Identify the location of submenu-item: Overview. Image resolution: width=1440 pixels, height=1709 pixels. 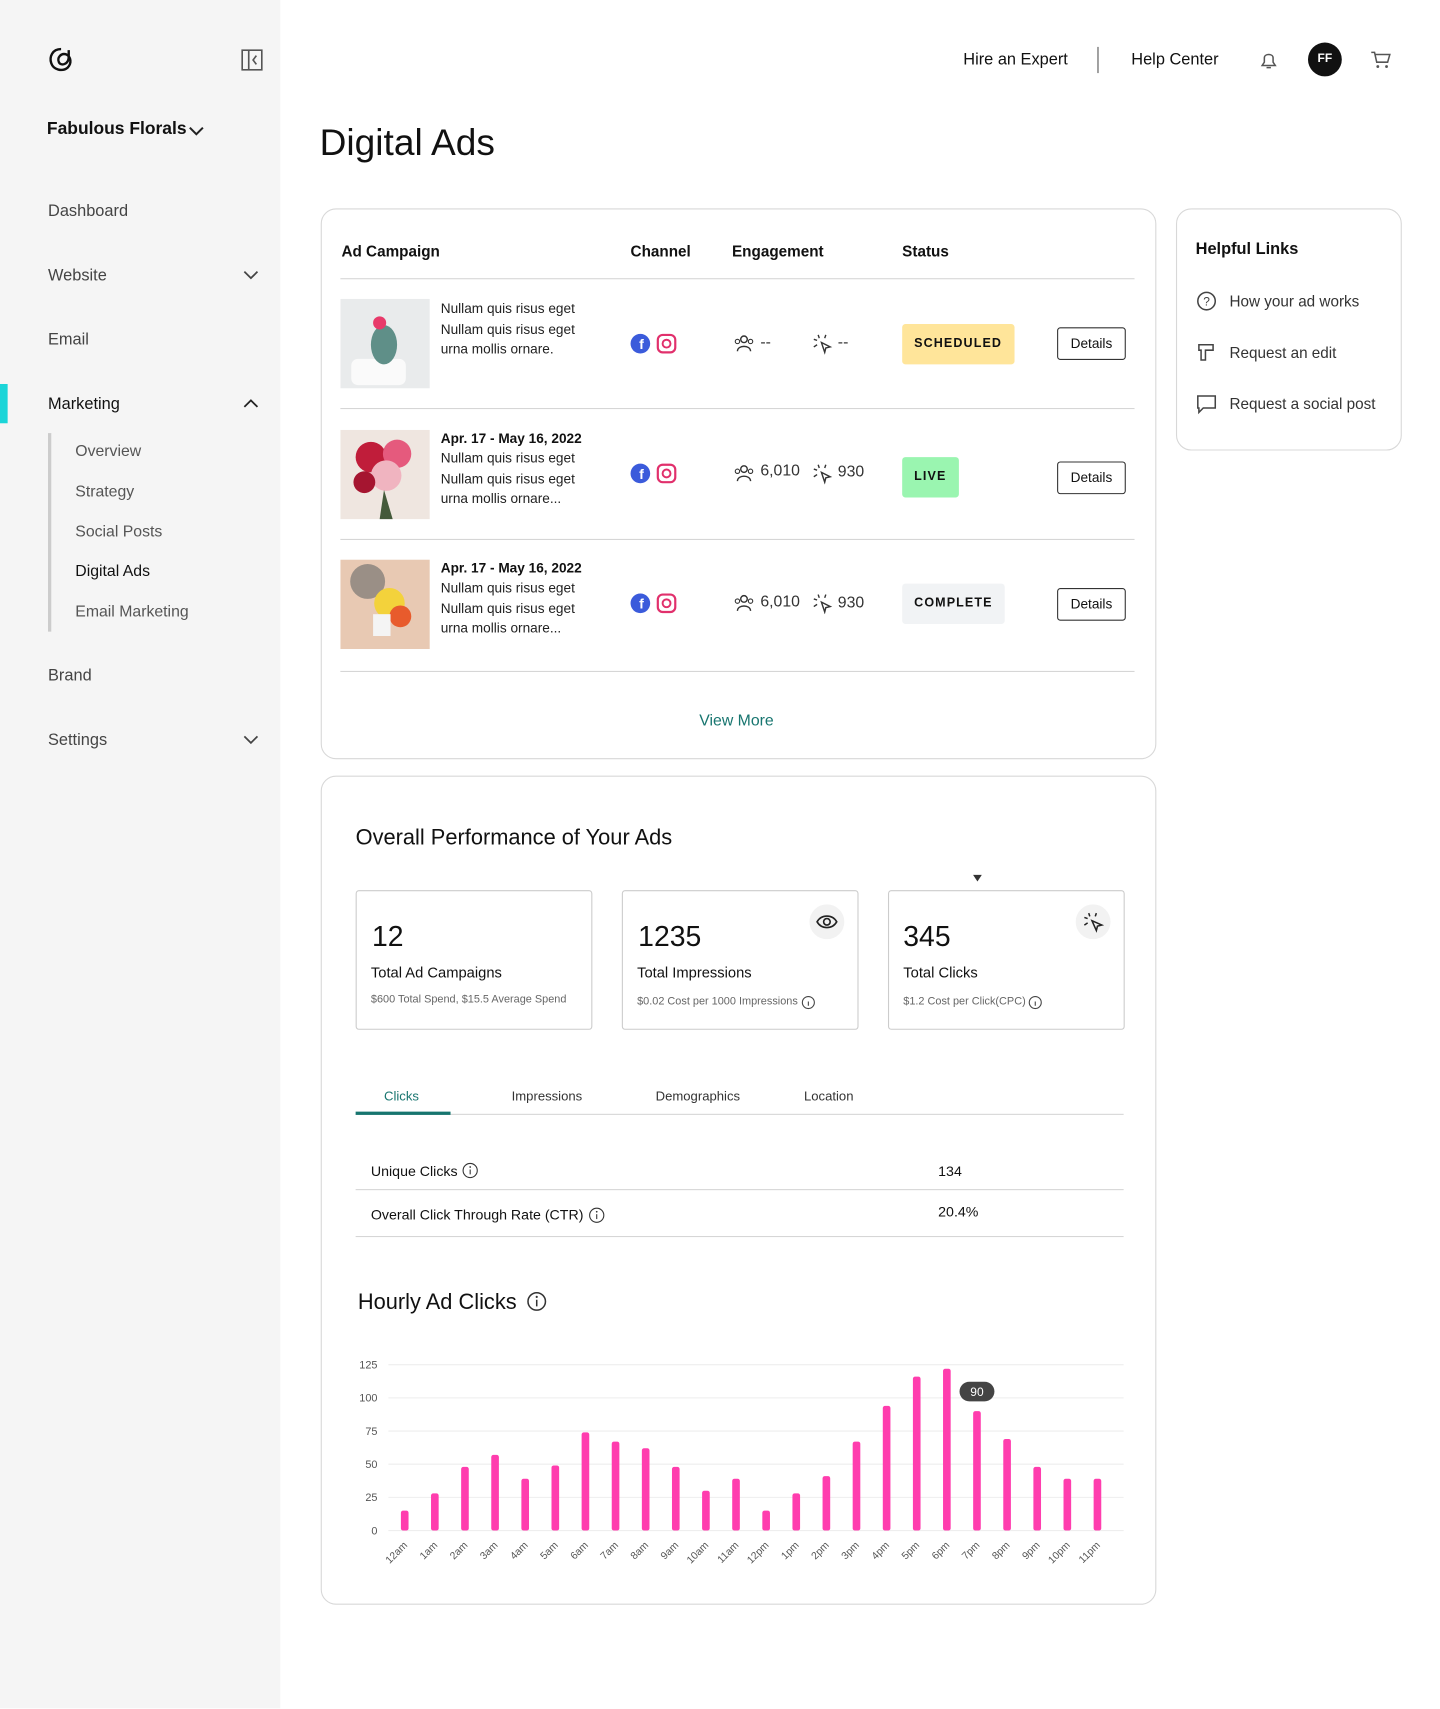
(108, 451).